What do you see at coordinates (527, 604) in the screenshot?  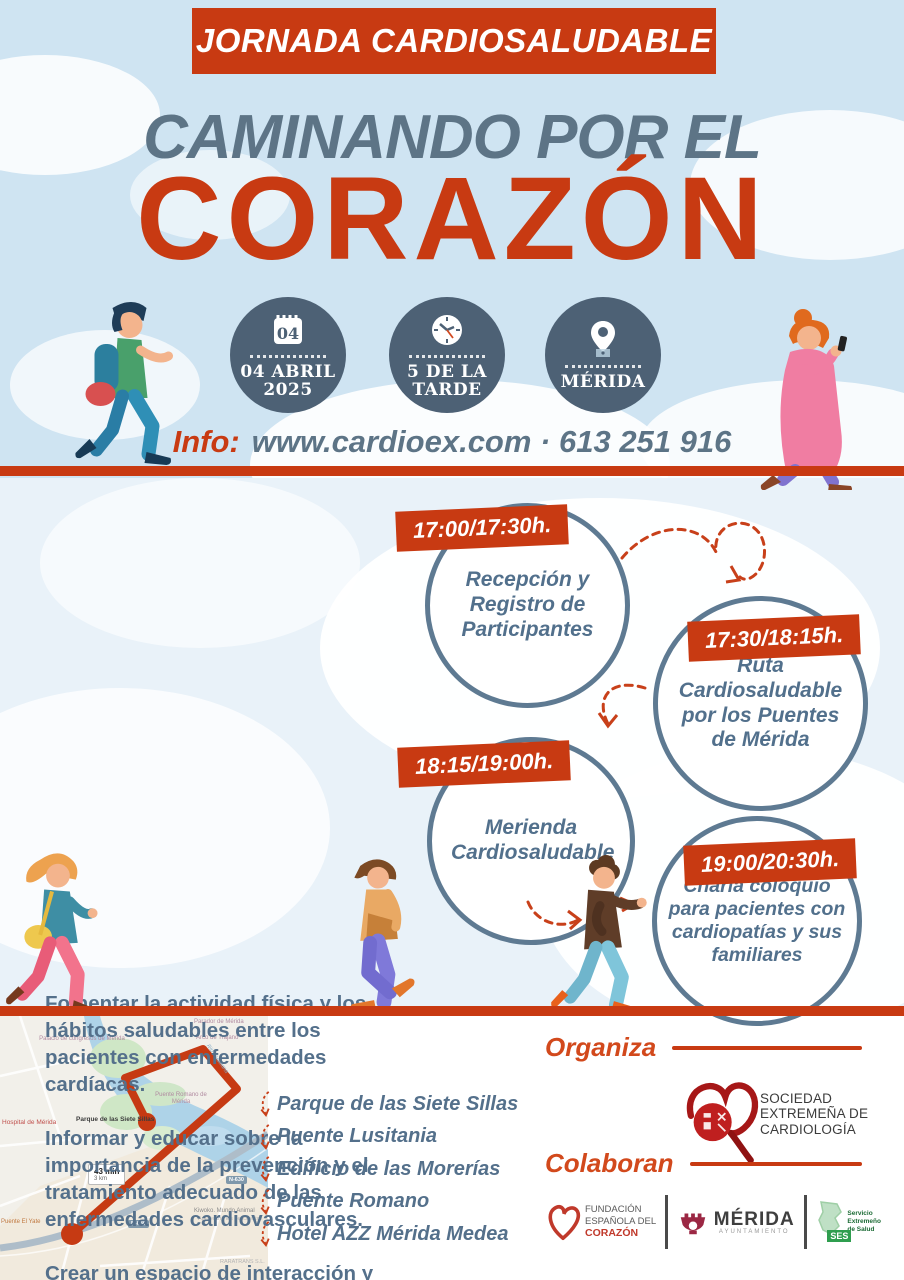 I see `schedule-step-1-title: Recepción y Registro de Participantes` at bounding box center [527, 604].